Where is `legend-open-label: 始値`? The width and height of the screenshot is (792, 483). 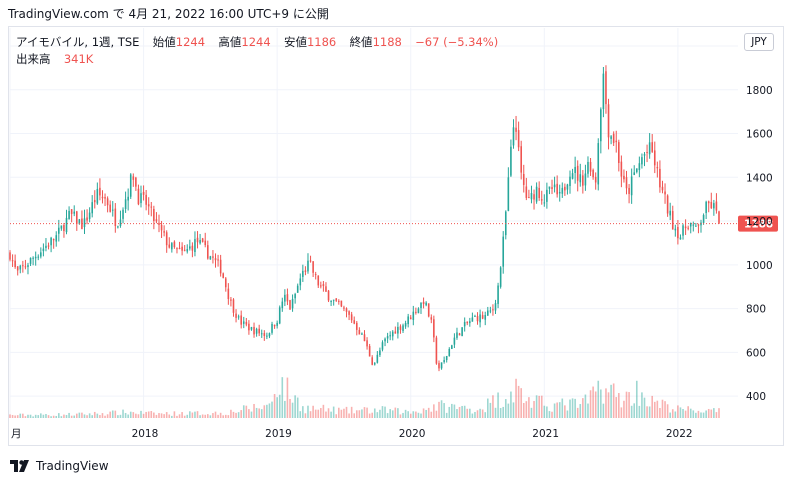
legend-open-label: 始値 is located at coordinates (164, 42).